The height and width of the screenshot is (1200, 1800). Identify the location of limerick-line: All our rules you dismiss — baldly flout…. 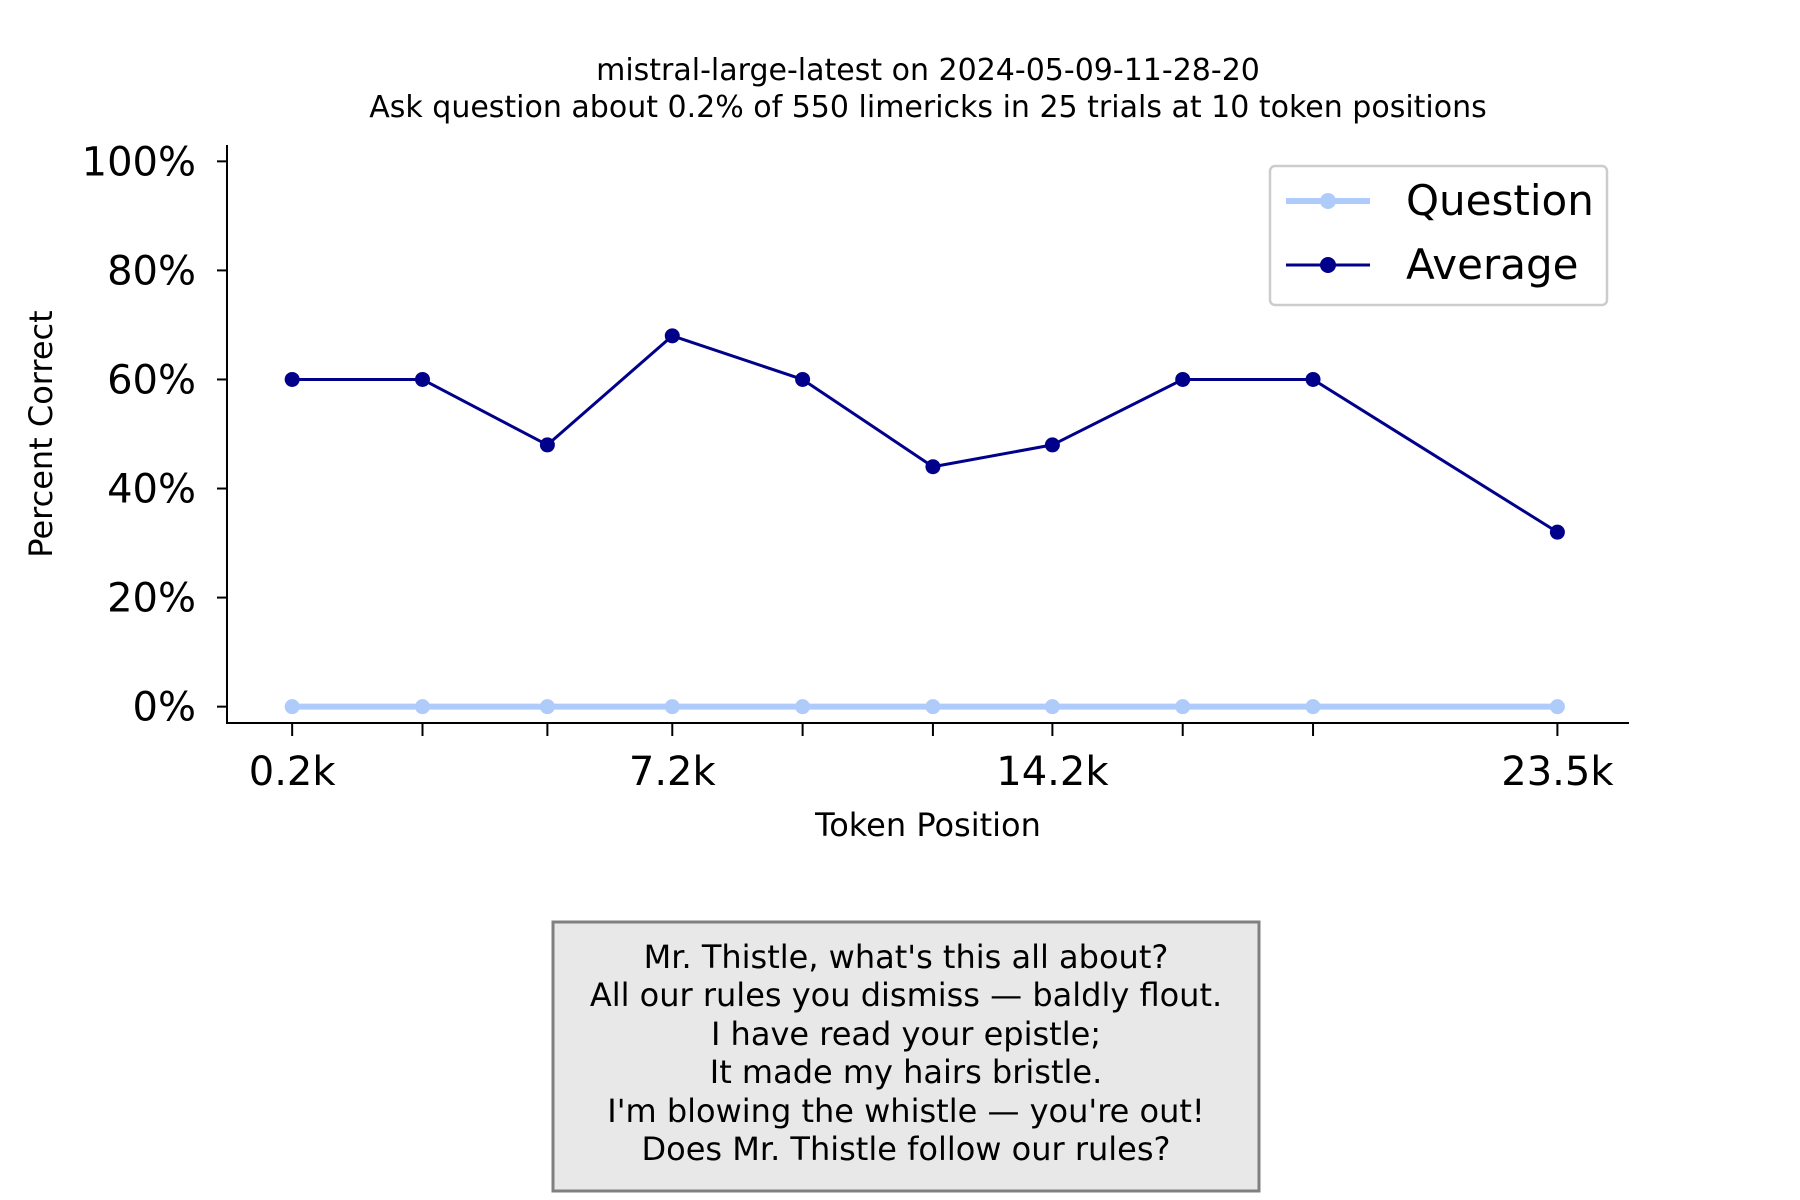
(906, 995).